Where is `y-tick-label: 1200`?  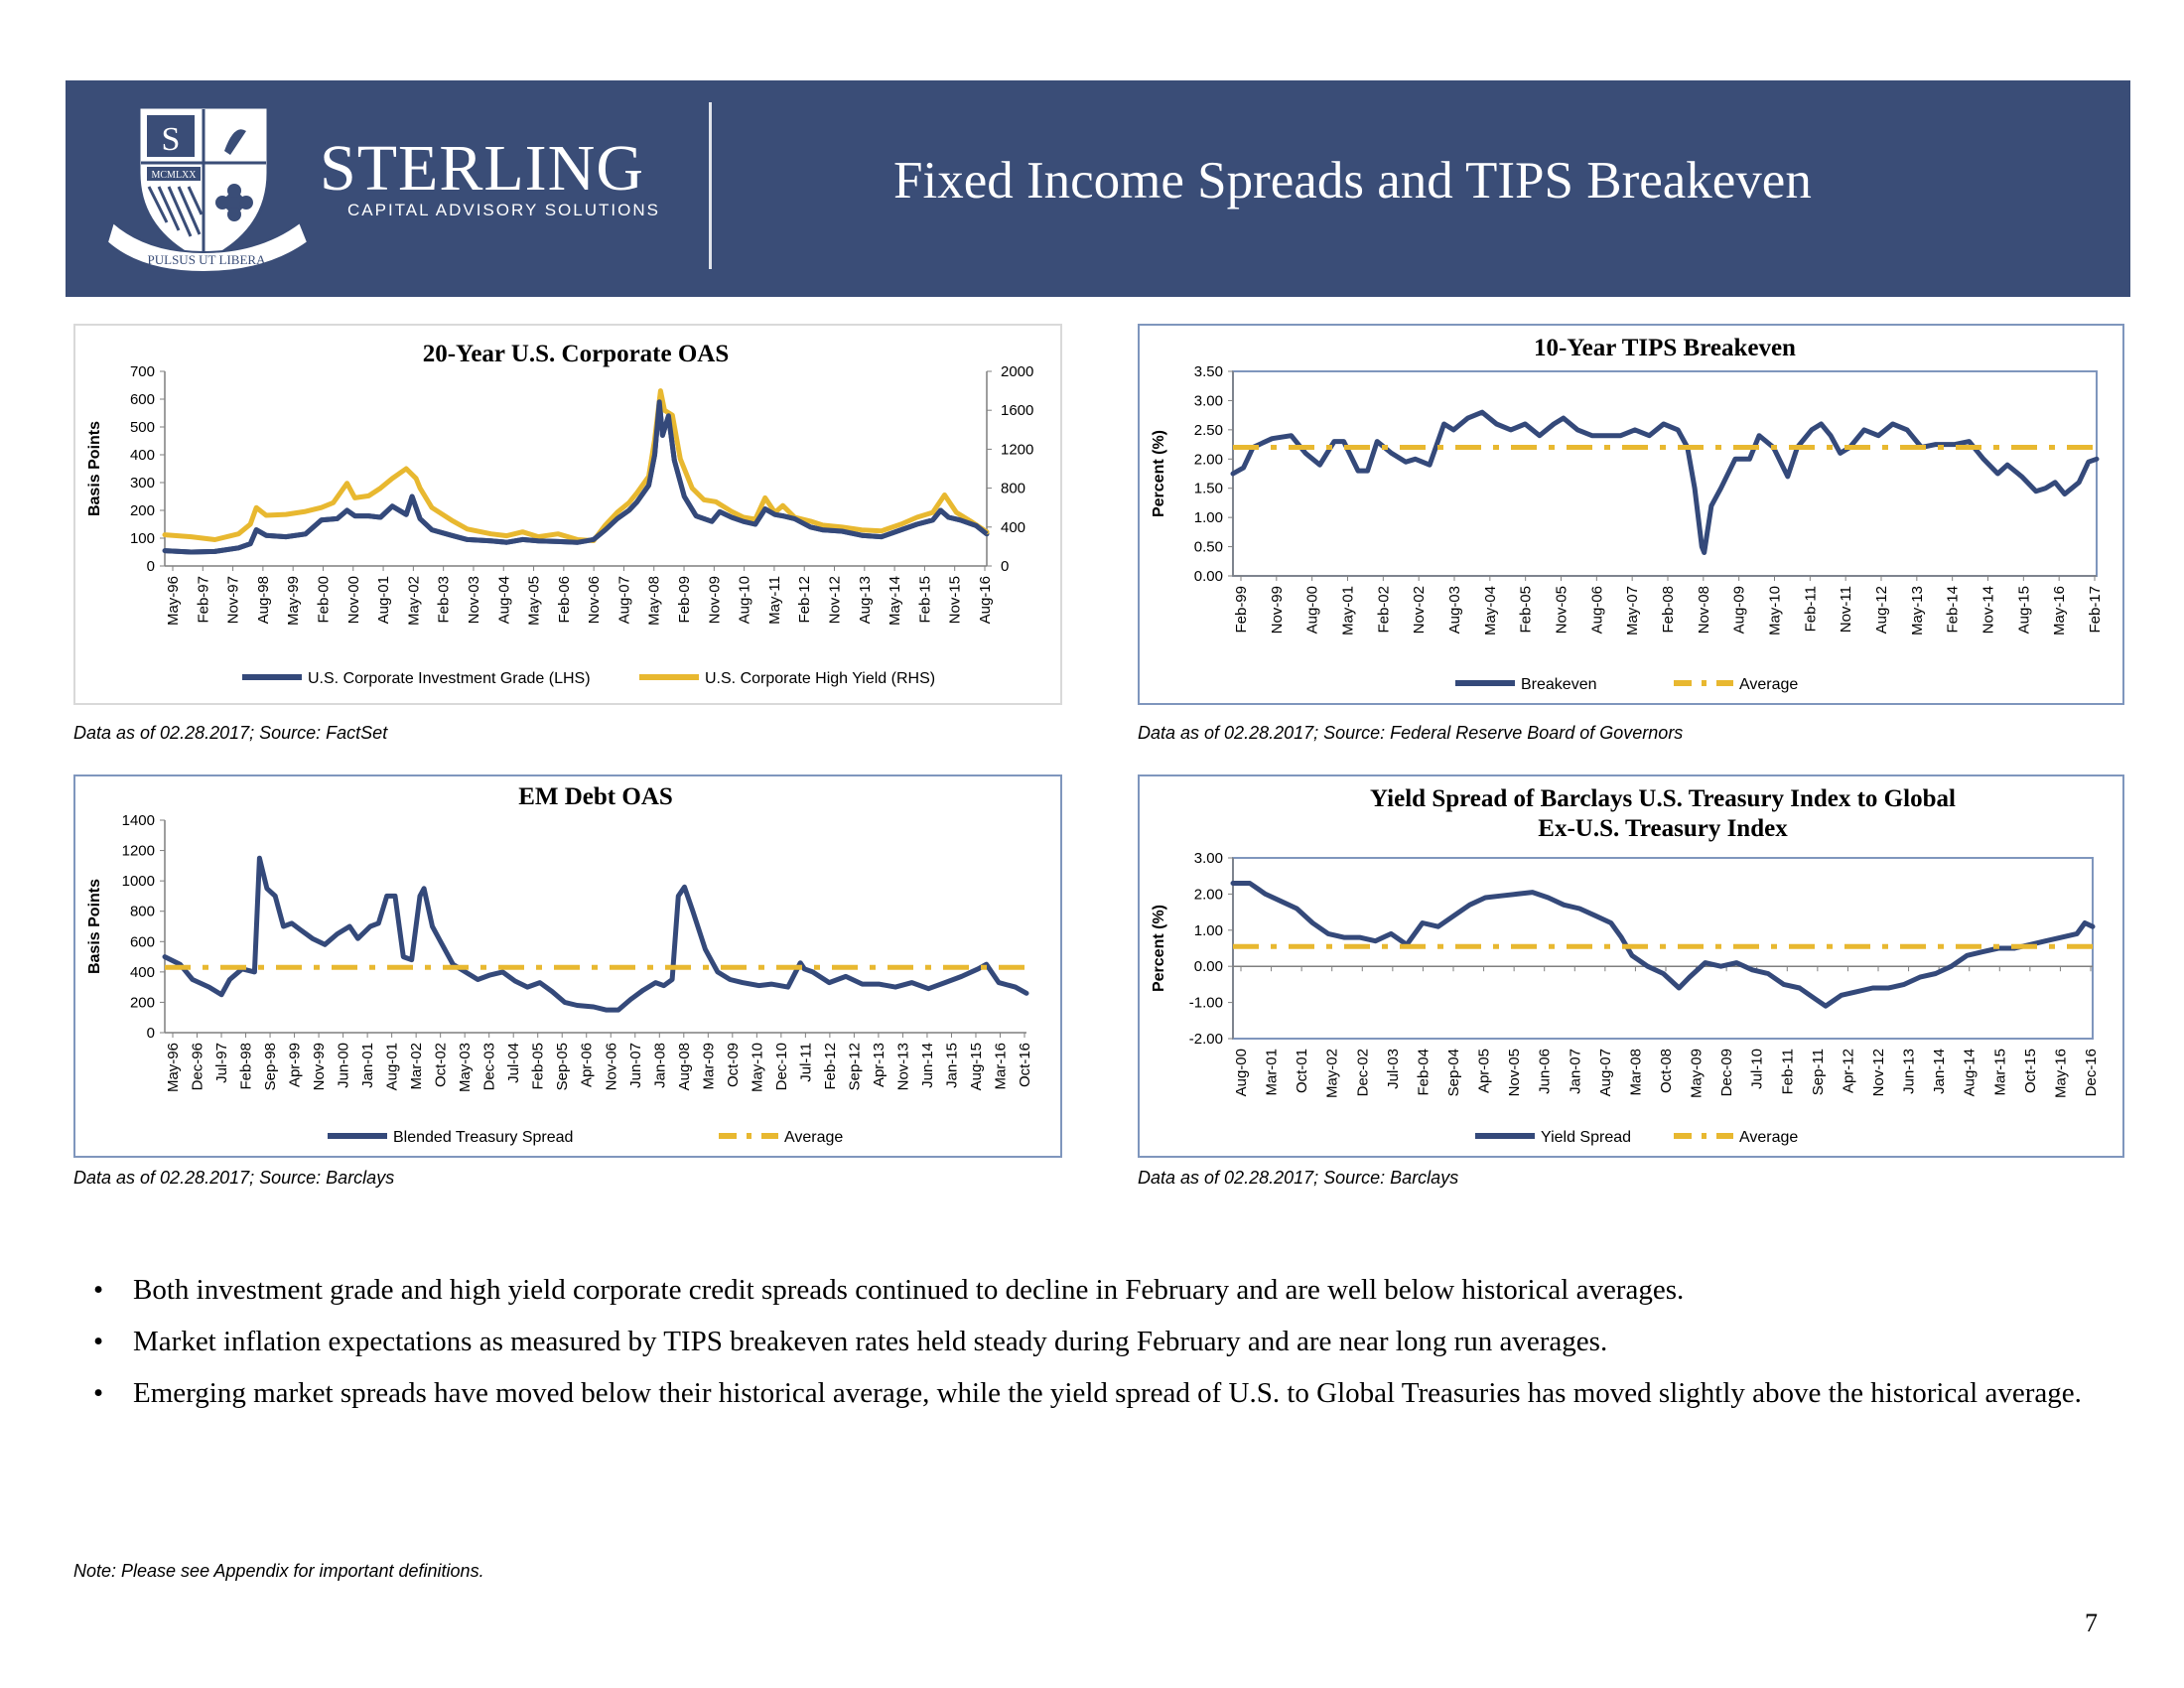
y-tick-label: 1200 is located at coordinates (138, 851).